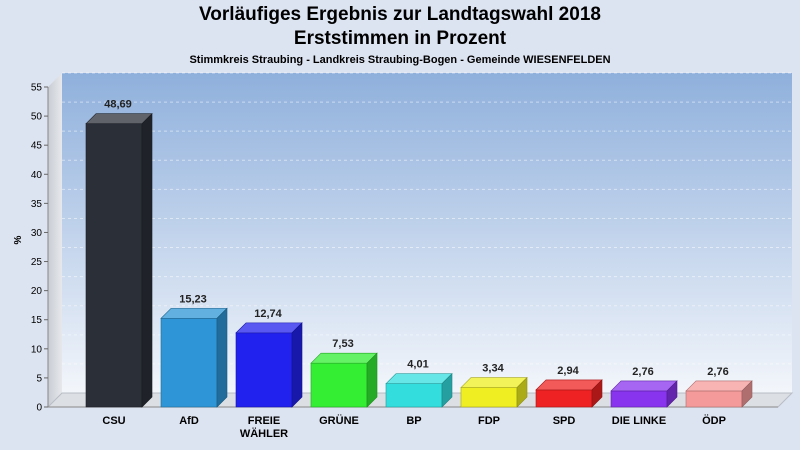 The height and width of the screenshot is (450, 800). I want to click on x-tick-label: AfD, so click(189, 421).